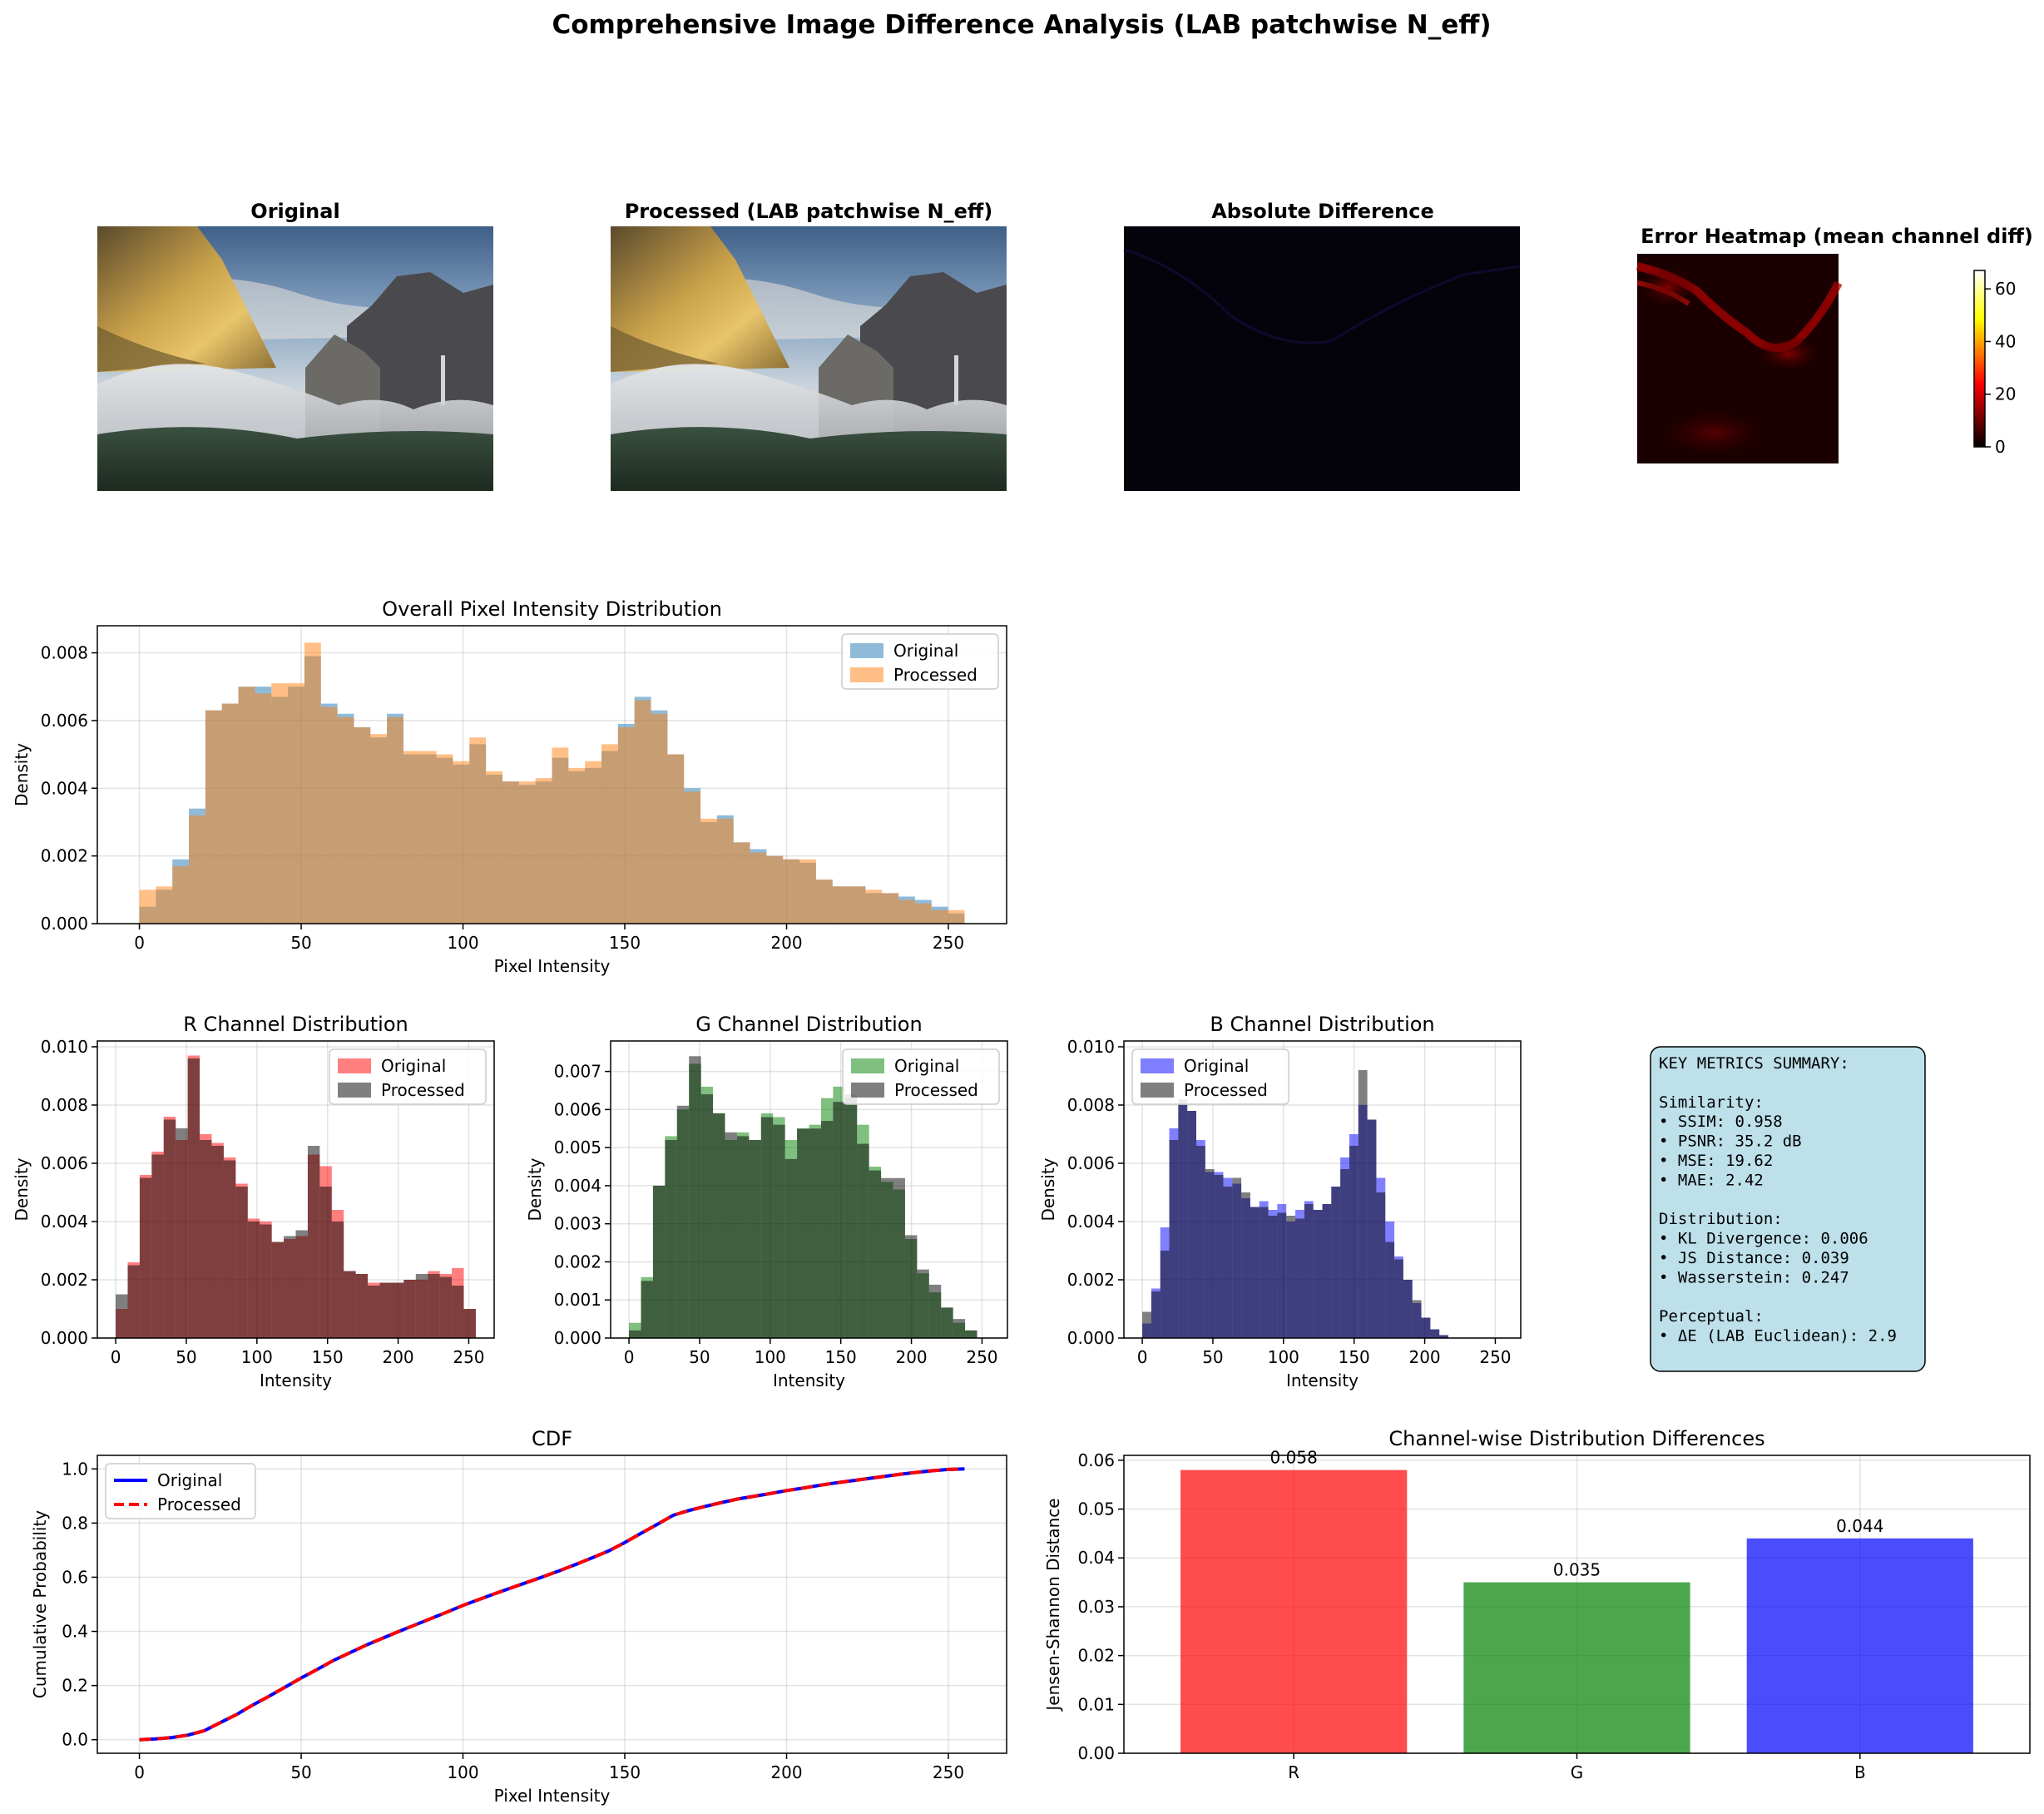  I want to click on processed-image, so click(809, 358).